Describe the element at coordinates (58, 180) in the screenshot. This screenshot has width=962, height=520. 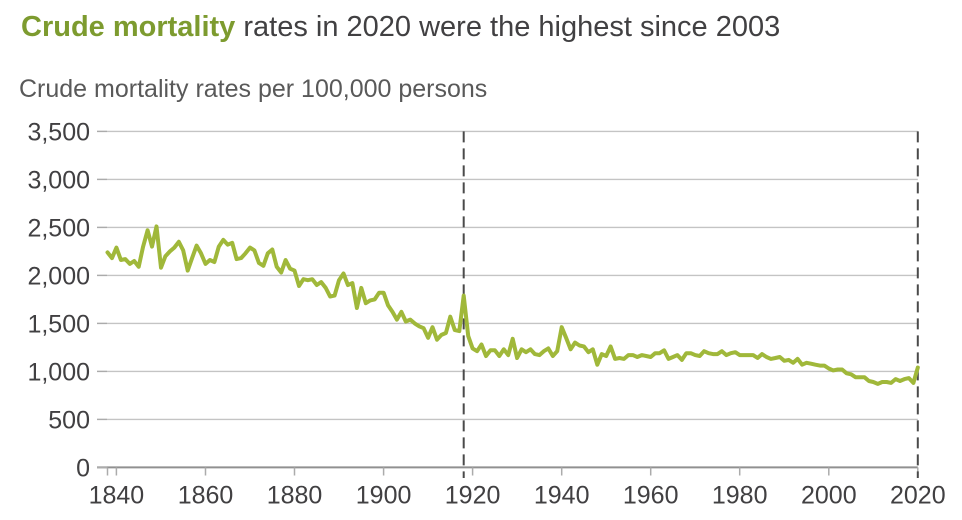
I see `svg-text: 3,000` at that location.